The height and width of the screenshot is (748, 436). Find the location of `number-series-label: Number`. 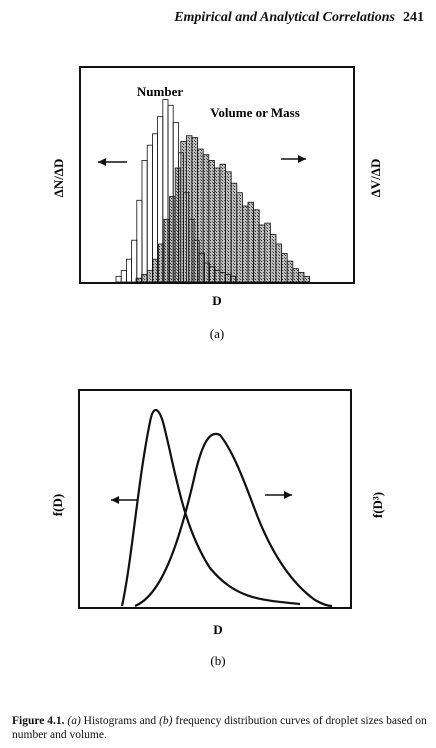

number-series-label: Number is located at coordinates (160, 91).